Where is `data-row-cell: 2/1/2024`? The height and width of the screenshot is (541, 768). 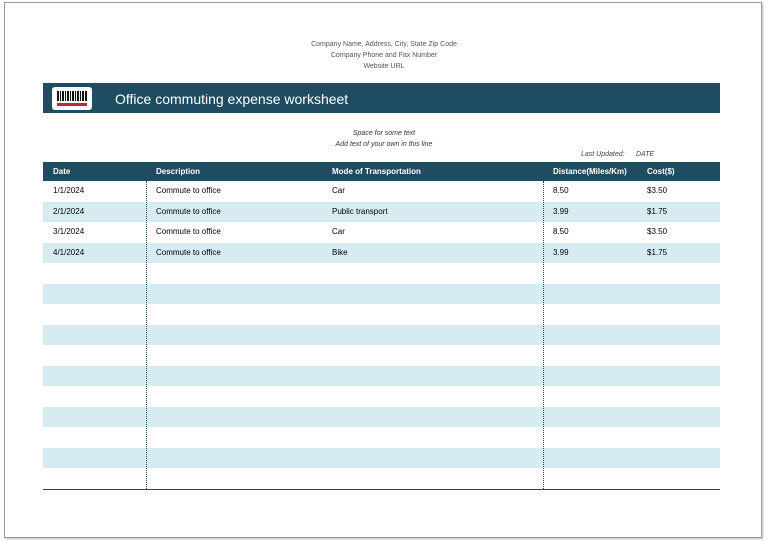
data-row-cell: 2/1/2024 is located at coordinates (69, 211).